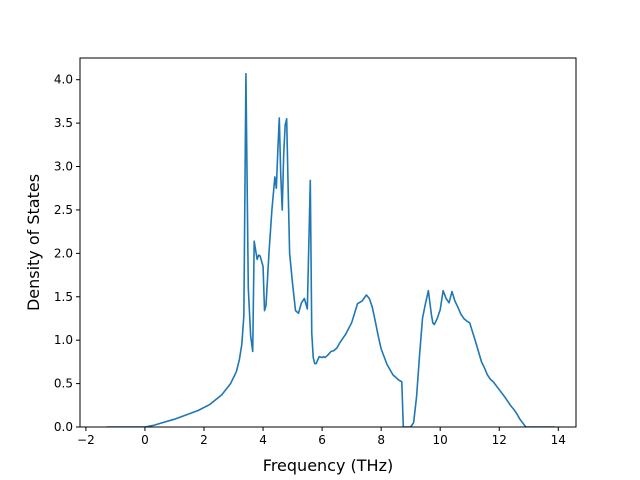 This screenshot has height=480, width=640. What do you see at coordinates (63, 123) in the screenshot?
I see `y-tick-label: 3.5` at bounding box center [63, 123].